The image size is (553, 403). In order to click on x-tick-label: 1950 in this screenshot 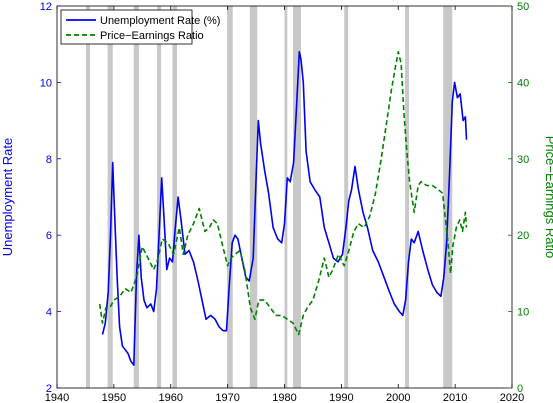, I will do `click(114, 397)`.